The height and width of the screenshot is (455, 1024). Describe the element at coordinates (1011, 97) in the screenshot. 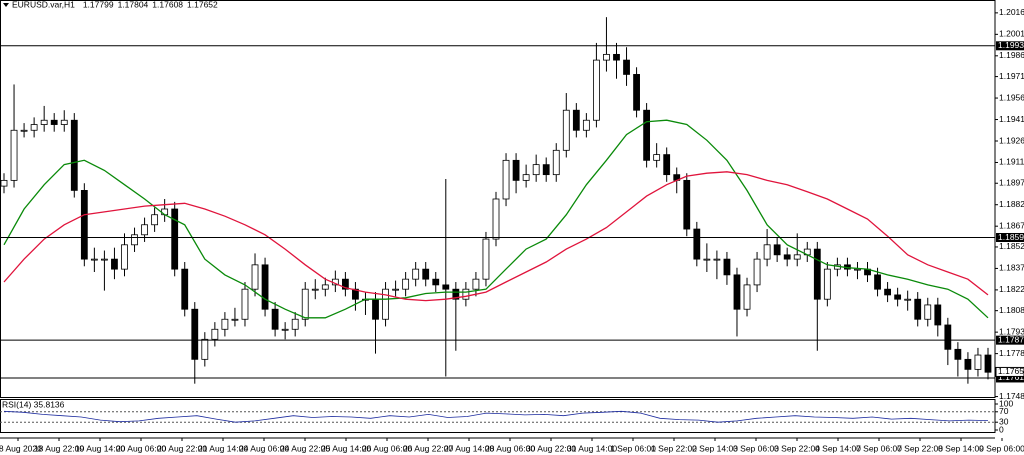

I see `y-tick-label: 1.19565` at that location.